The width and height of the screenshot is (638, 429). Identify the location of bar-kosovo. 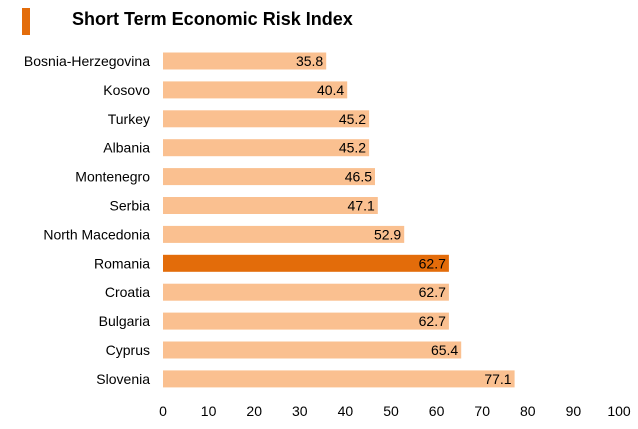
(255, 90).